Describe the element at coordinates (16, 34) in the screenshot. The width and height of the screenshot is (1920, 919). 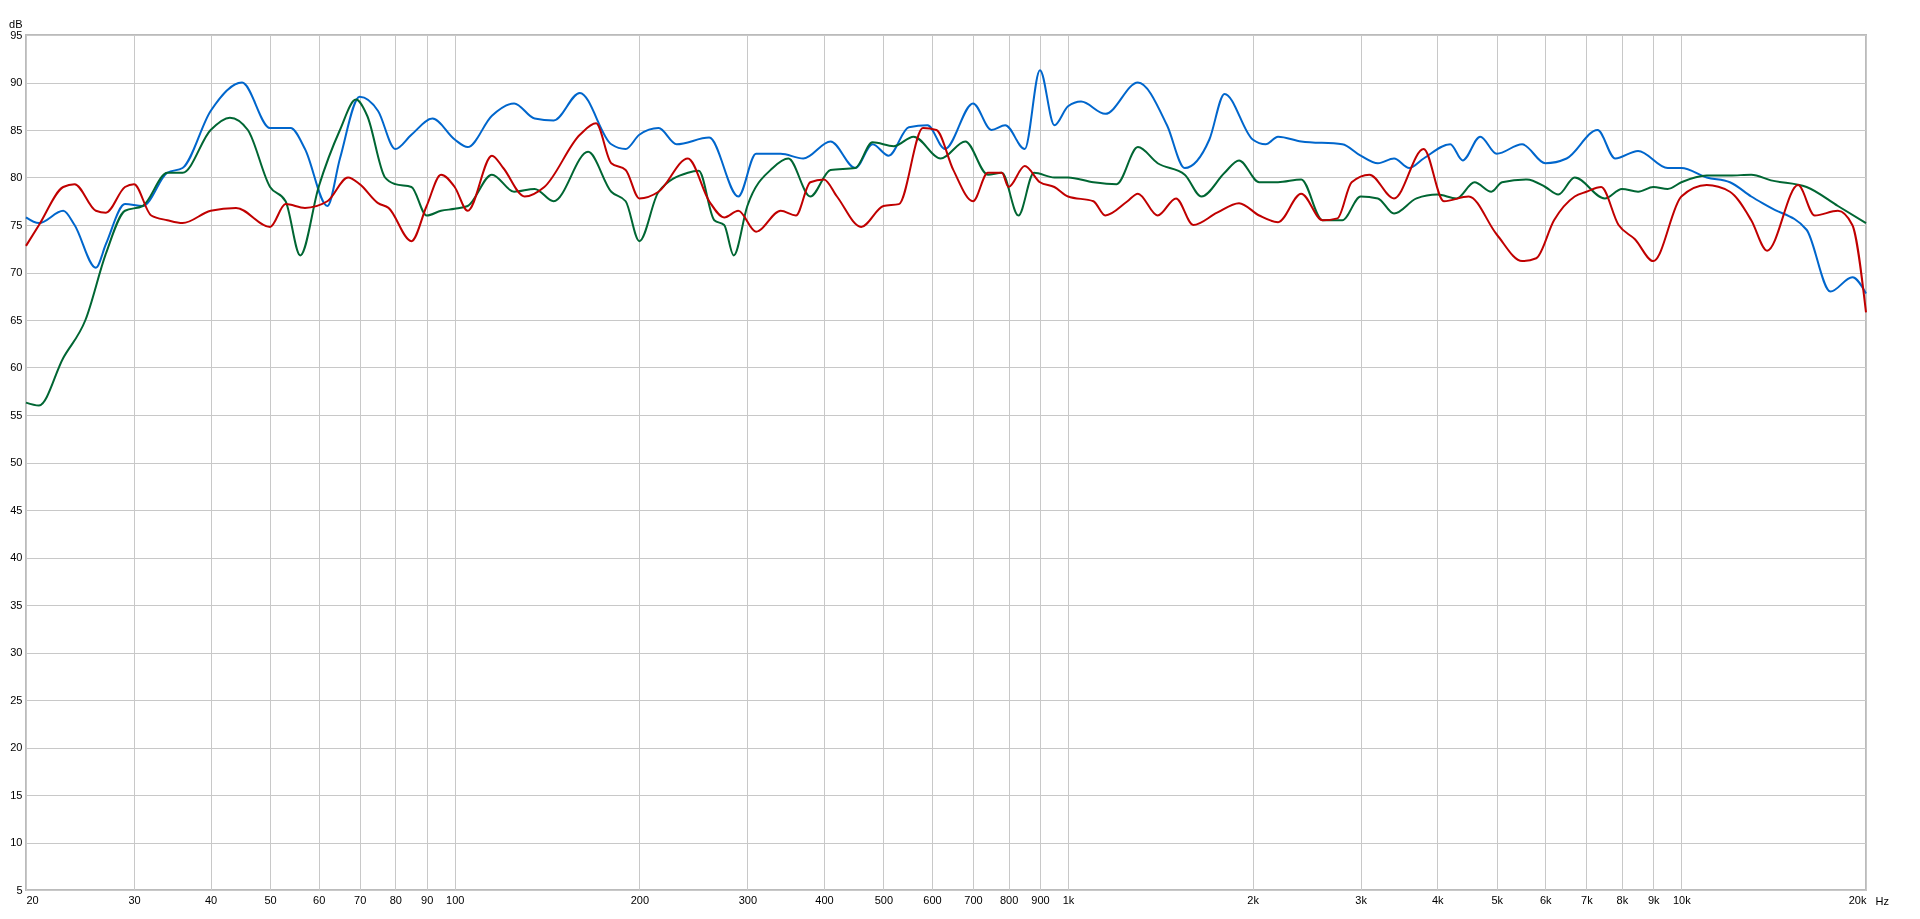
I see `y-tick-label: 95` at that location.